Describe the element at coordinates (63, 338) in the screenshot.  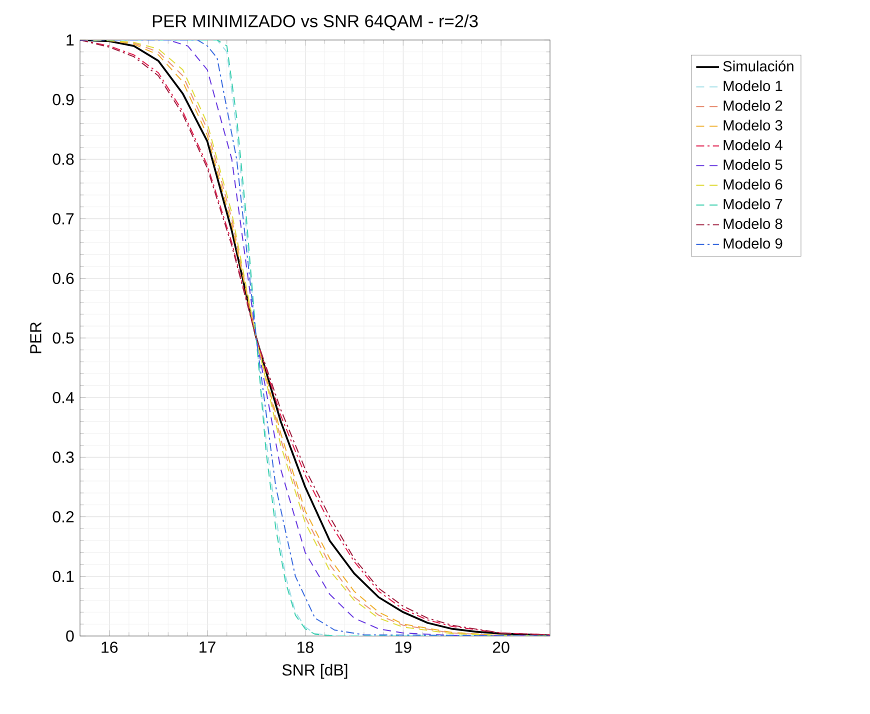
I see `y-tick-label: 0.5` at that location.